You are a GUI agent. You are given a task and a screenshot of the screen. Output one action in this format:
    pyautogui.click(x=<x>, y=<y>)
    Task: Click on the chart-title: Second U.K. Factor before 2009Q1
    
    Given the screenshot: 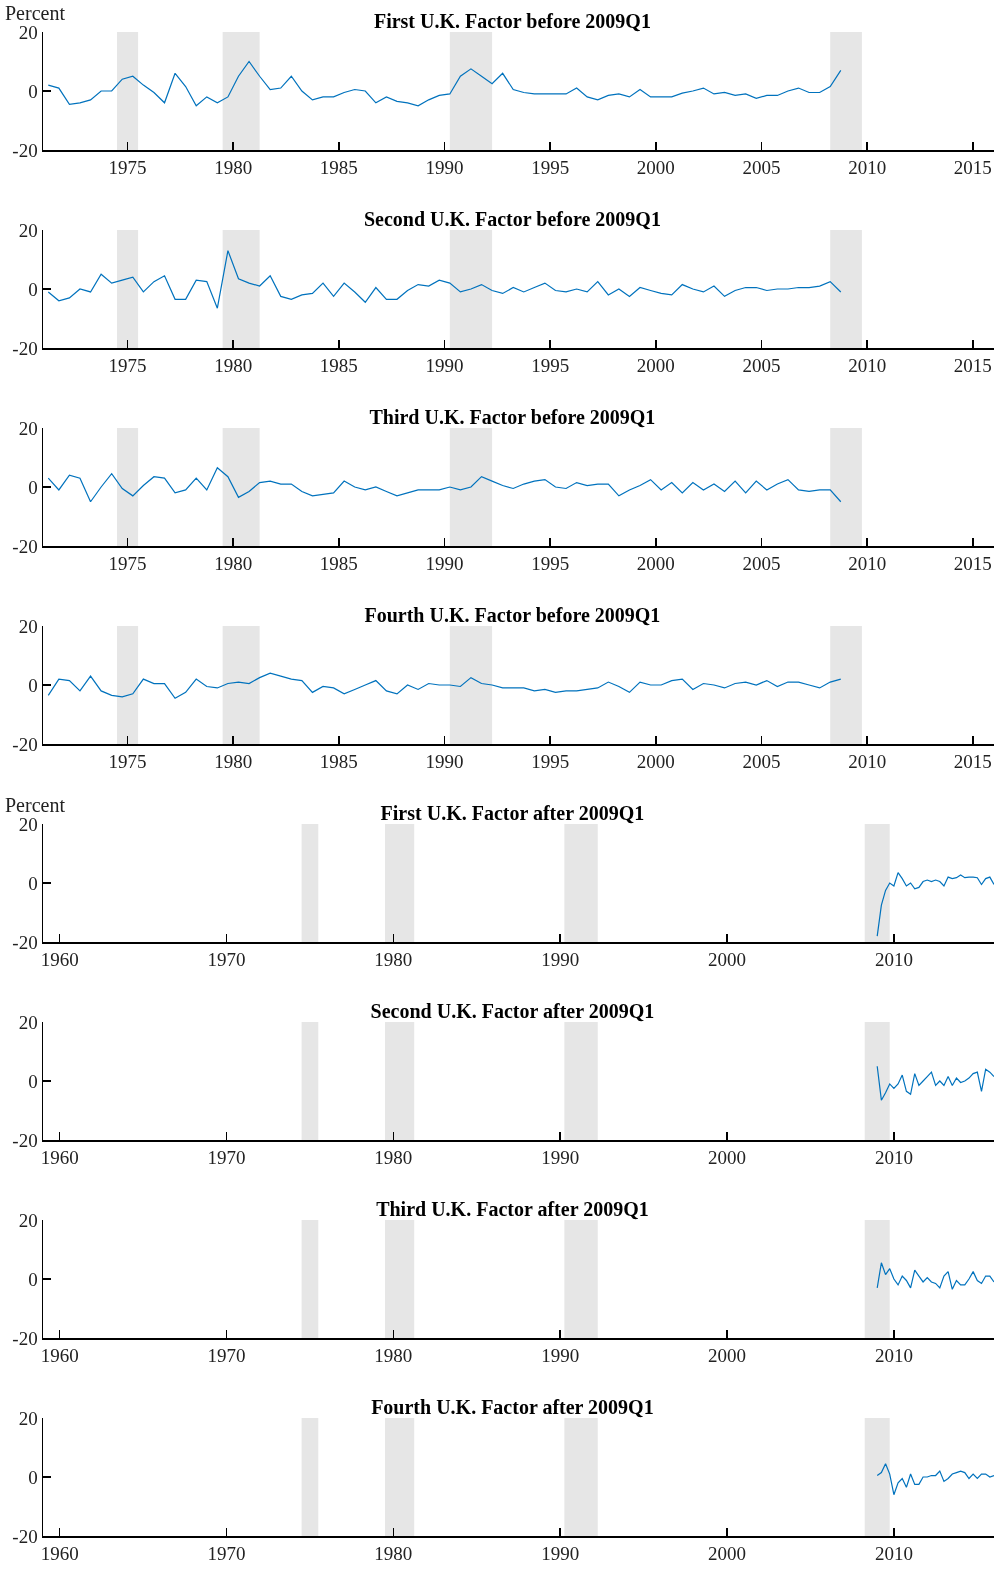 What is the action you would take?
    pyautogui.click(x=512, y=219)
    